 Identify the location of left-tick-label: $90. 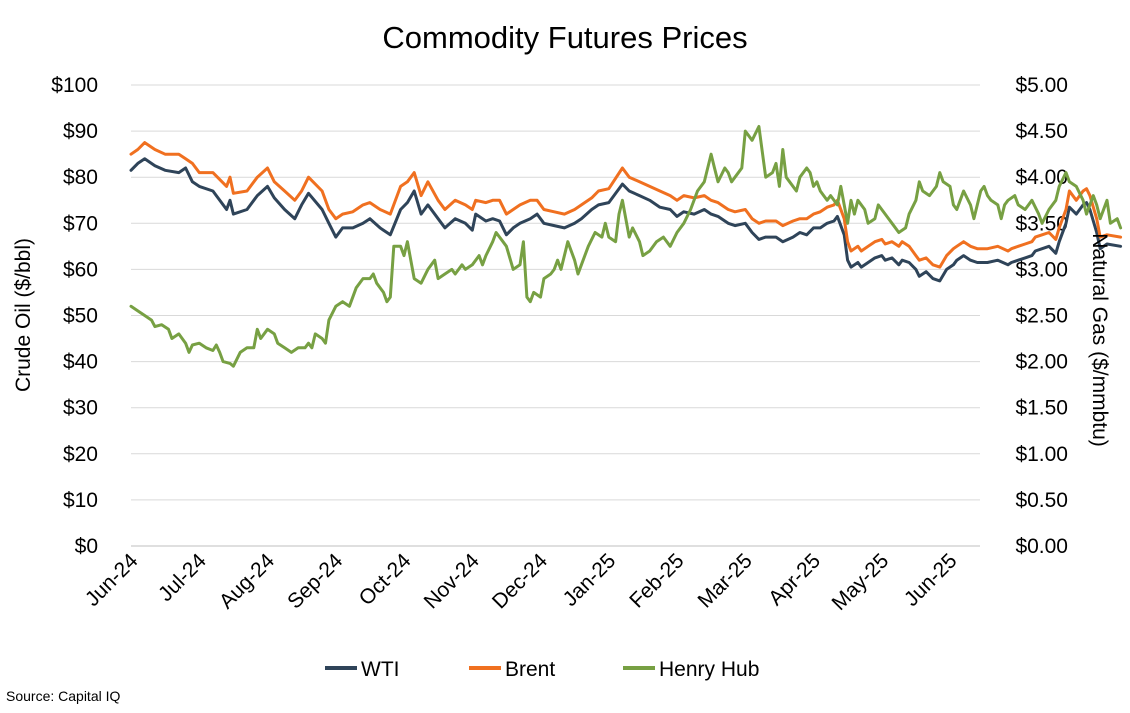
(80, 131).